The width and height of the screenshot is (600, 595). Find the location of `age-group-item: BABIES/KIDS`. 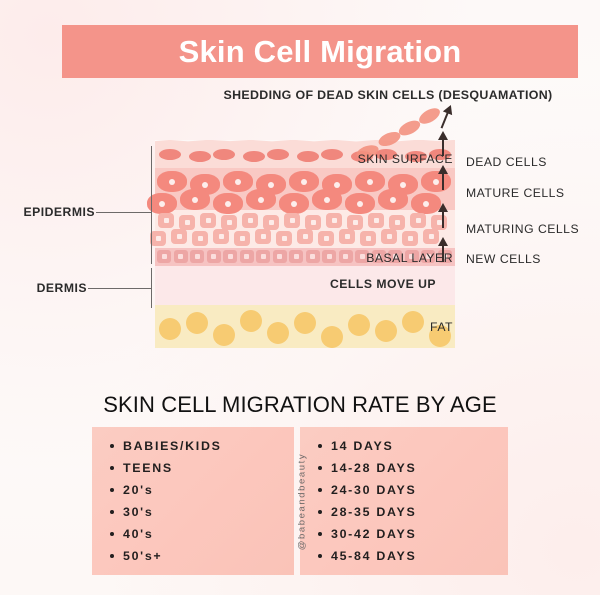

age-group-item: BABIES/KIDS is located at coordinates (202, 446).